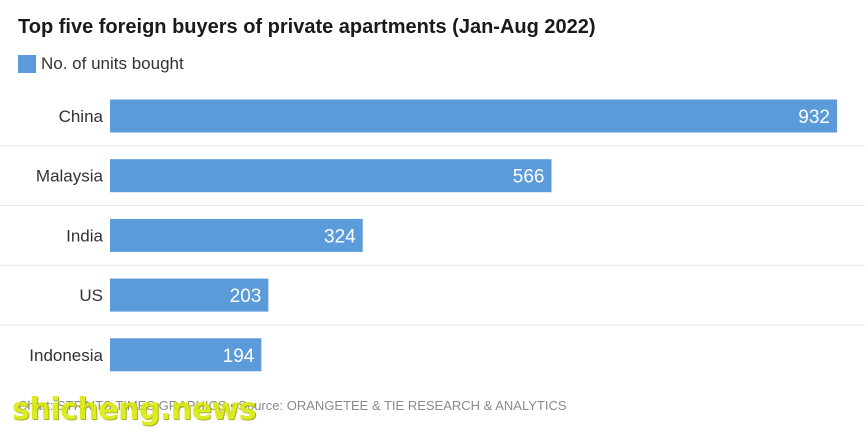 The height and width of the screenshot is (433, 865). I want to click on bar-china, so click(473, 116).